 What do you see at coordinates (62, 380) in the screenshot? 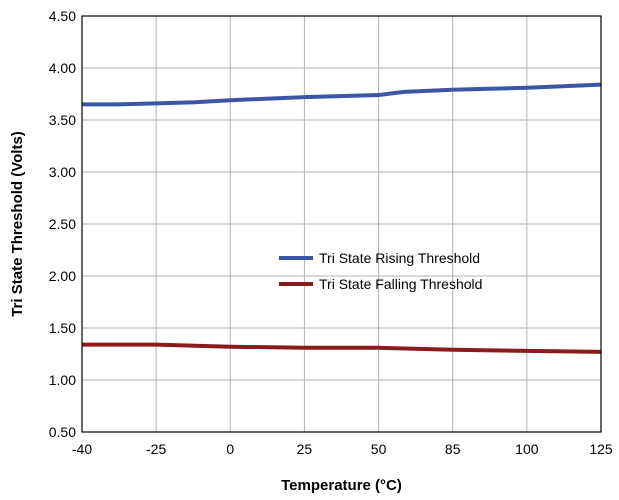
I see `y-tick-label: 1.00` at bounding box center [62, 380].